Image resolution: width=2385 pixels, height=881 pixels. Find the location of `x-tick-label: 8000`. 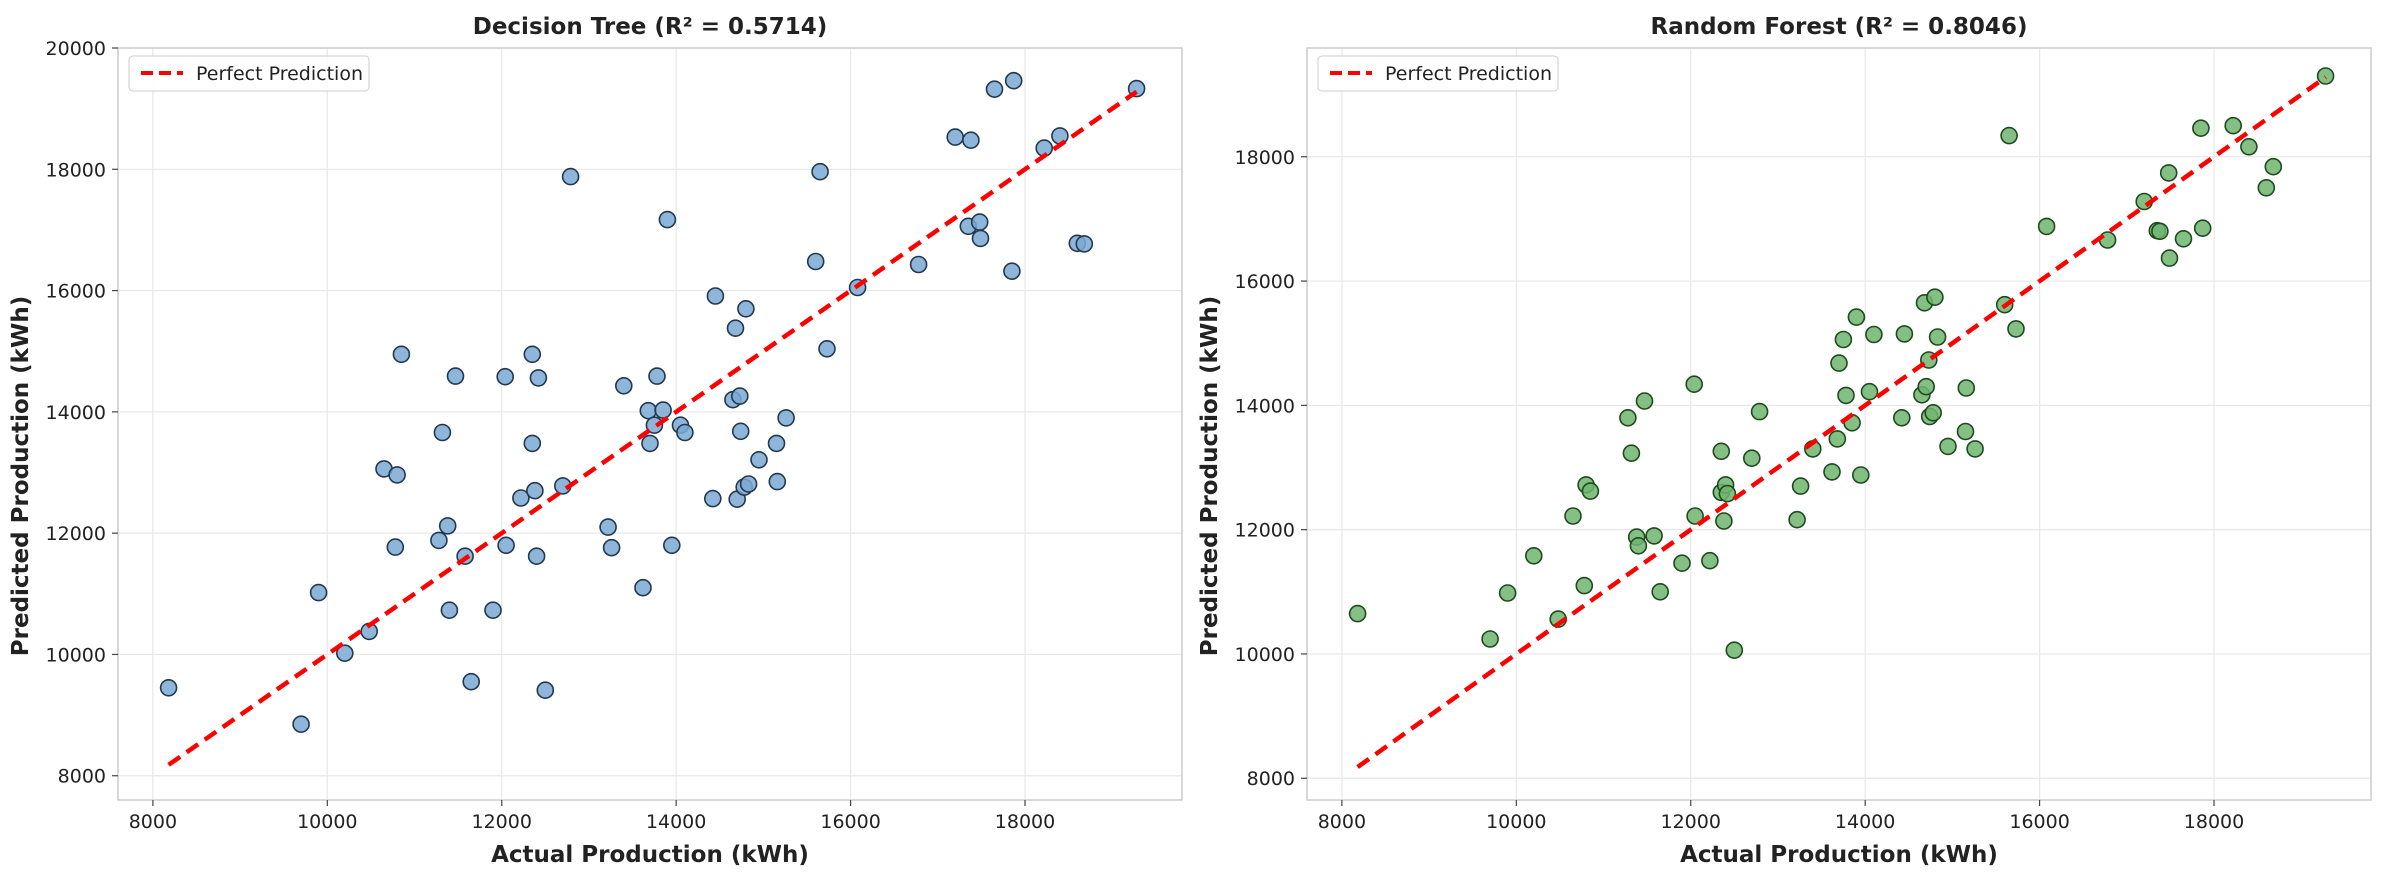

x-tick-label: 8000 is located at coordinates (1342, 822).